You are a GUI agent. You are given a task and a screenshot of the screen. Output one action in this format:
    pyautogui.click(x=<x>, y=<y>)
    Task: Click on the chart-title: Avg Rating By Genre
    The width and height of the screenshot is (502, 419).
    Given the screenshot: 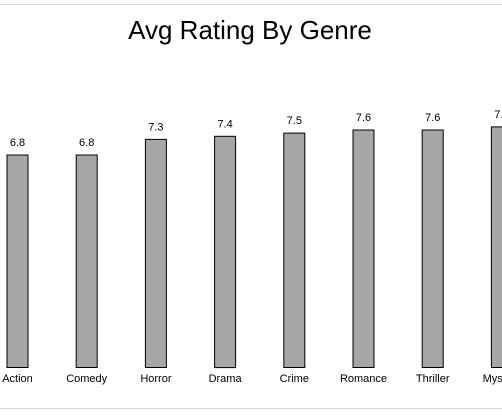 What is the action you would take?
    pyautogui.click(x=250, y=30)
    